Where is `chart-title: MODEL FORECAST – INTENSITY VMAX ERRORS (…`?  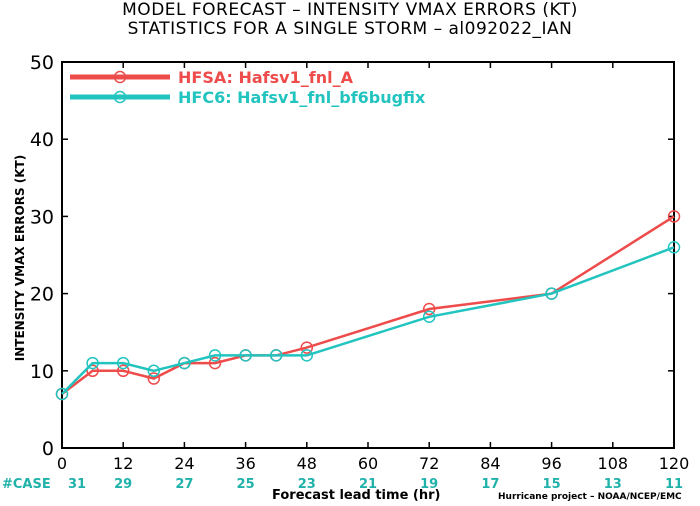
chart-title: MODEL FORECAST – INTENSITY VMAX ERRORS (… is located at coordinates (350, 10).